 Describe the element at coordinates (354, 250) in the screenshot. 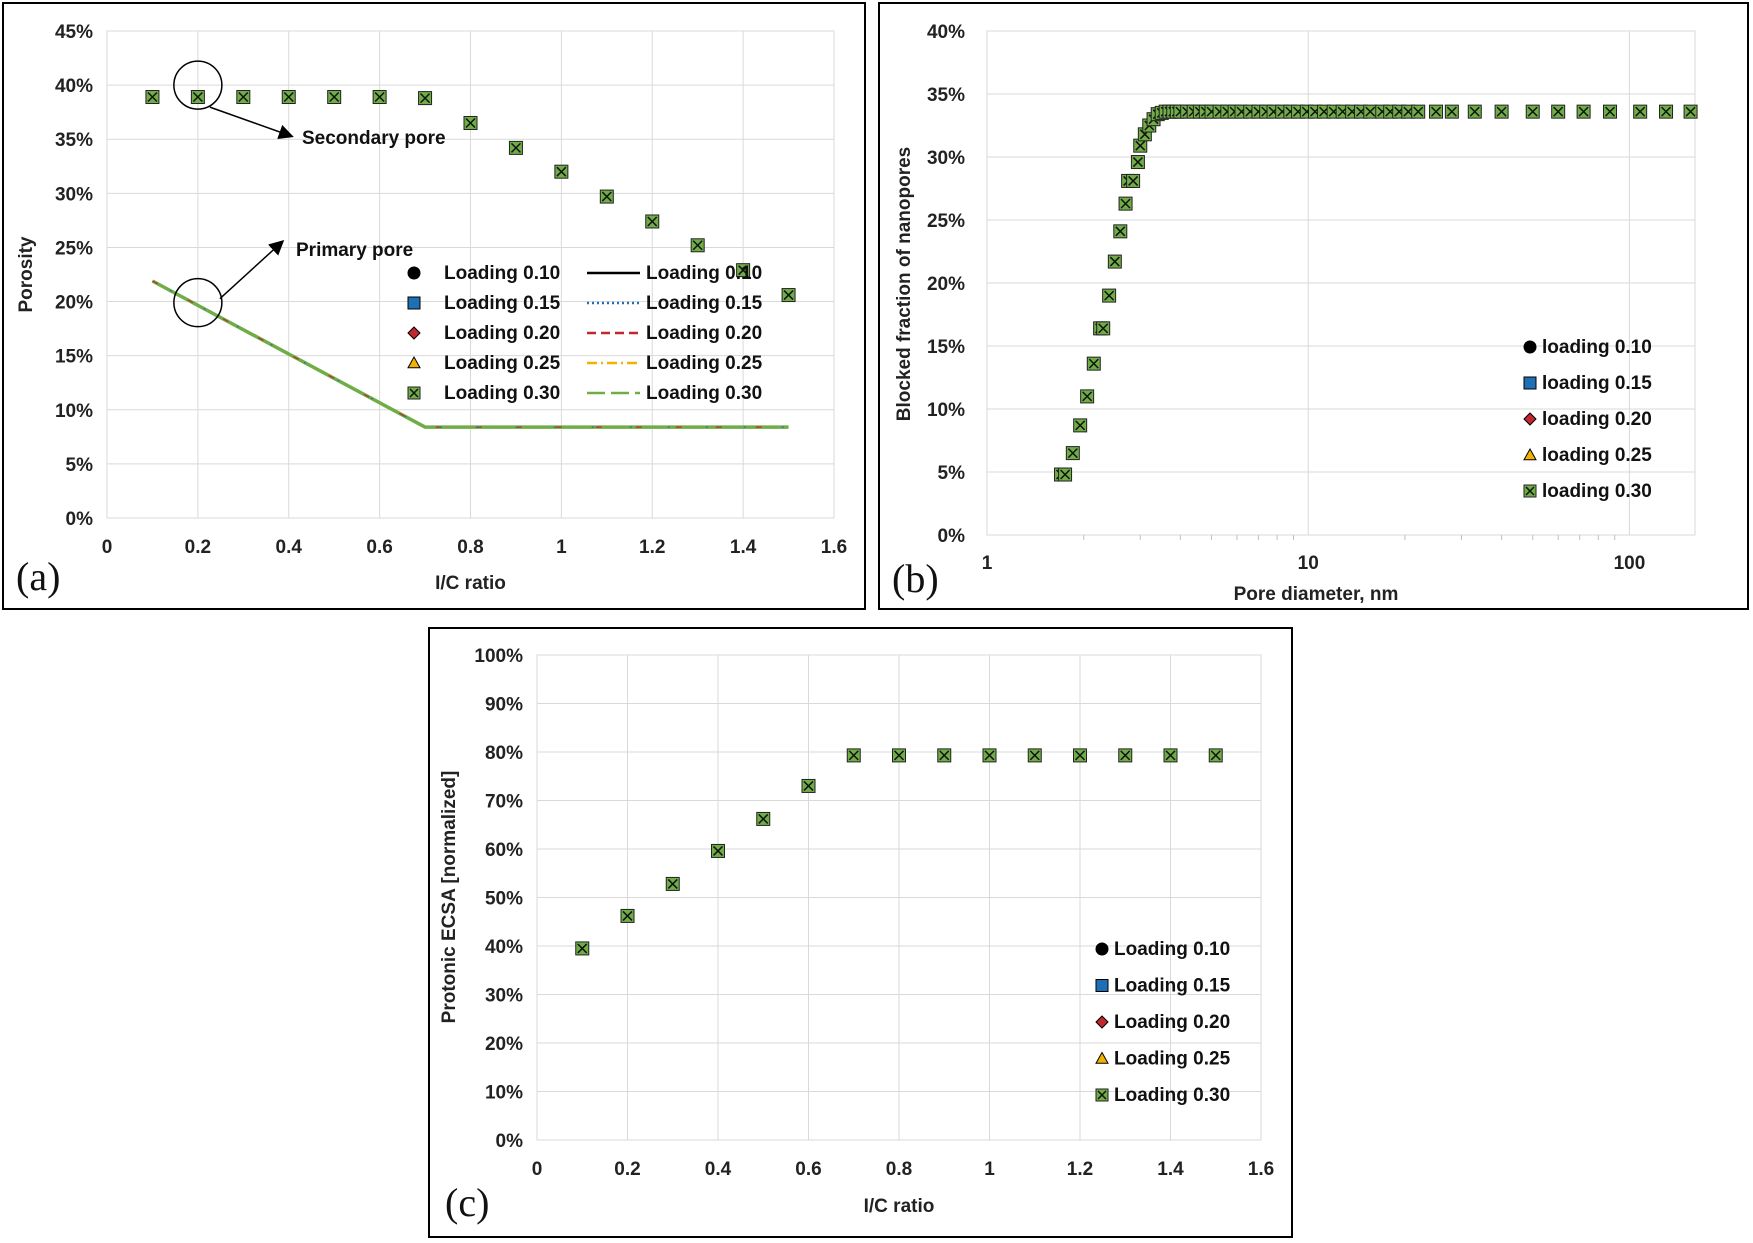

I see `primary-pore-label: Primary pore` at that location.